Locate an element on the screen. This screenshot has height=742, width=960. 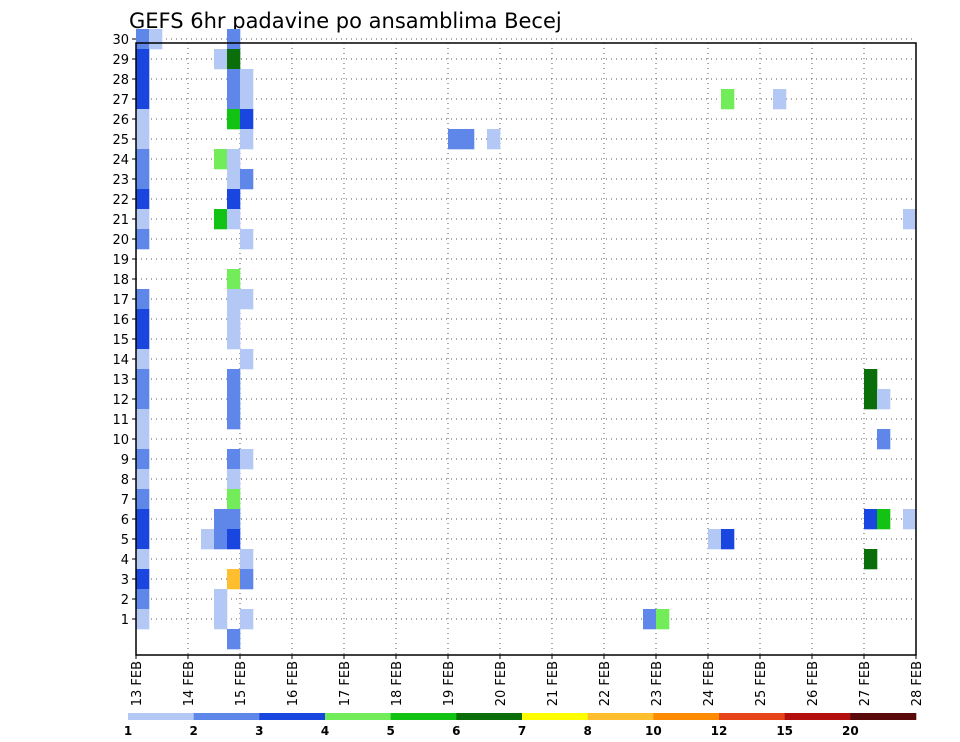
x-tick-label: 26 FEB is located at coordinates (813, 683).